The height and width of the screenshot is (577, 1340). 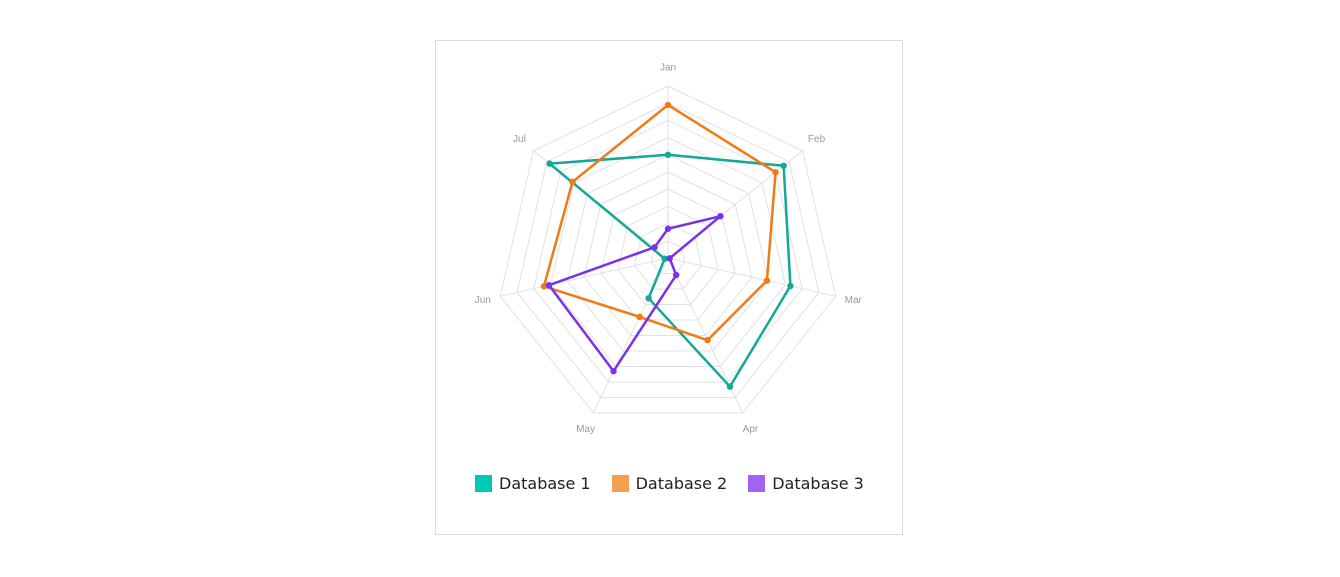 What do you see at coordinates (483, 300) in the screenshot?
I see `axis-label-jun: Jun` at bounding box center [483, 300].